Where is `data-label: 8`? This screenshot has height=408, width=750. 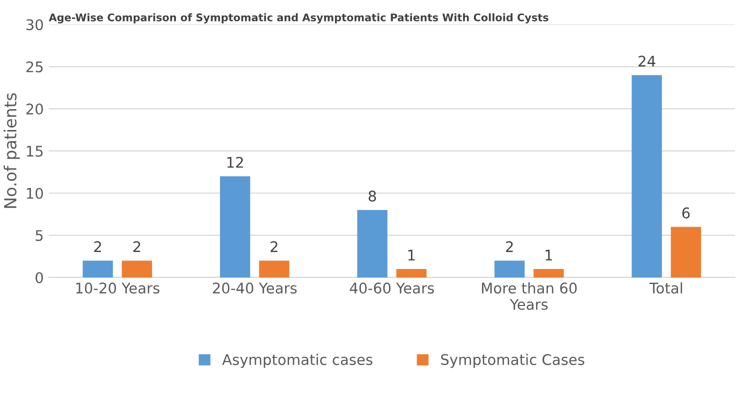
data-label: 8 is located at coordinates (372, 196).